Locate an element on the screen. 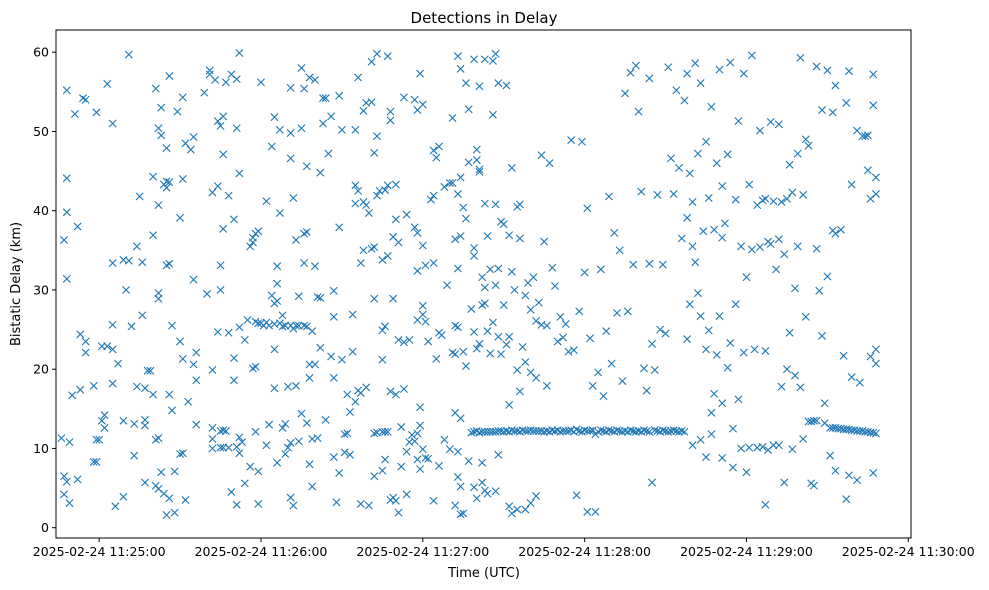 The height and width of the screenshot is (590, 989). x-tick-label: 2025-02-24 11:28:00 is located at coordinates (584, 551).